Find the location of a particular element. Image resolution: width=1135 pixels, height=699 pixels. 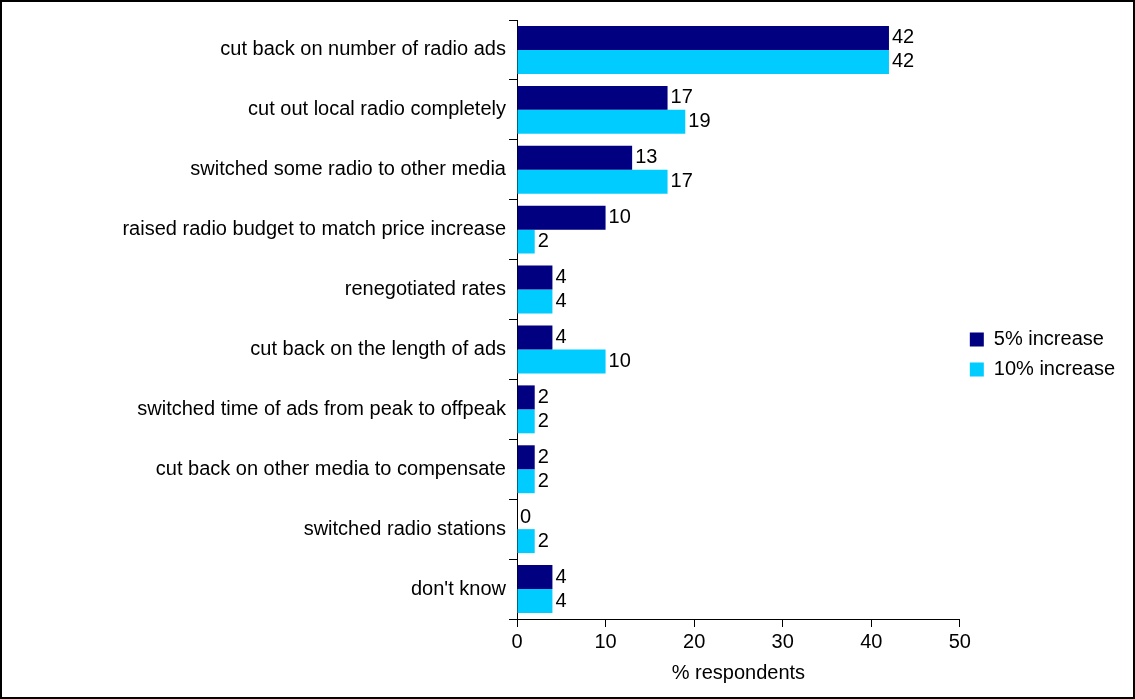

legend-label: 5% increase is located at coordinates (1048, 338).